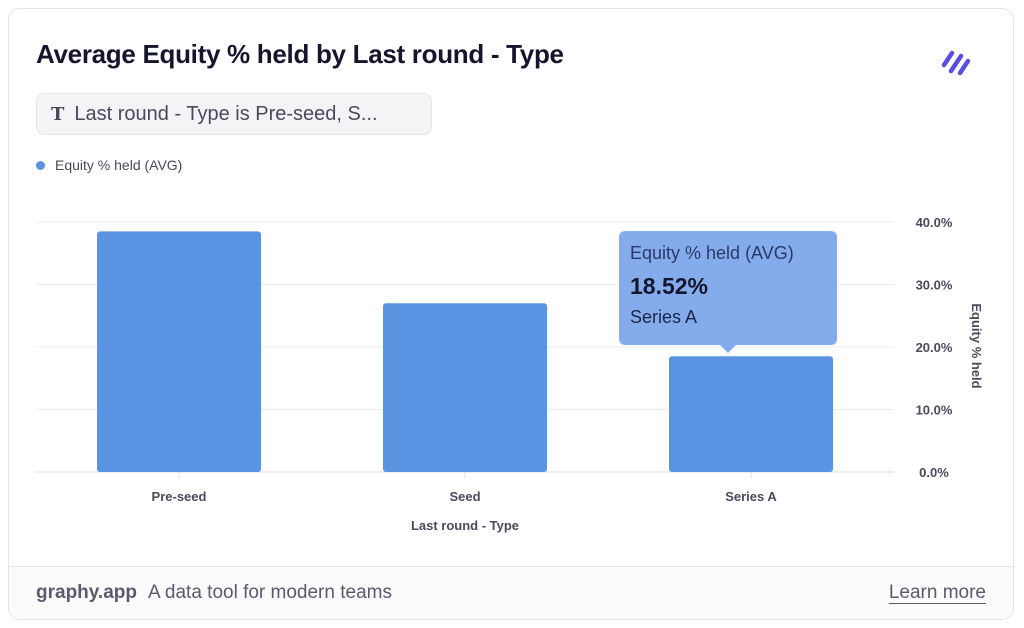  I want to click on x-tick-label: Series A, so click(751, 496).